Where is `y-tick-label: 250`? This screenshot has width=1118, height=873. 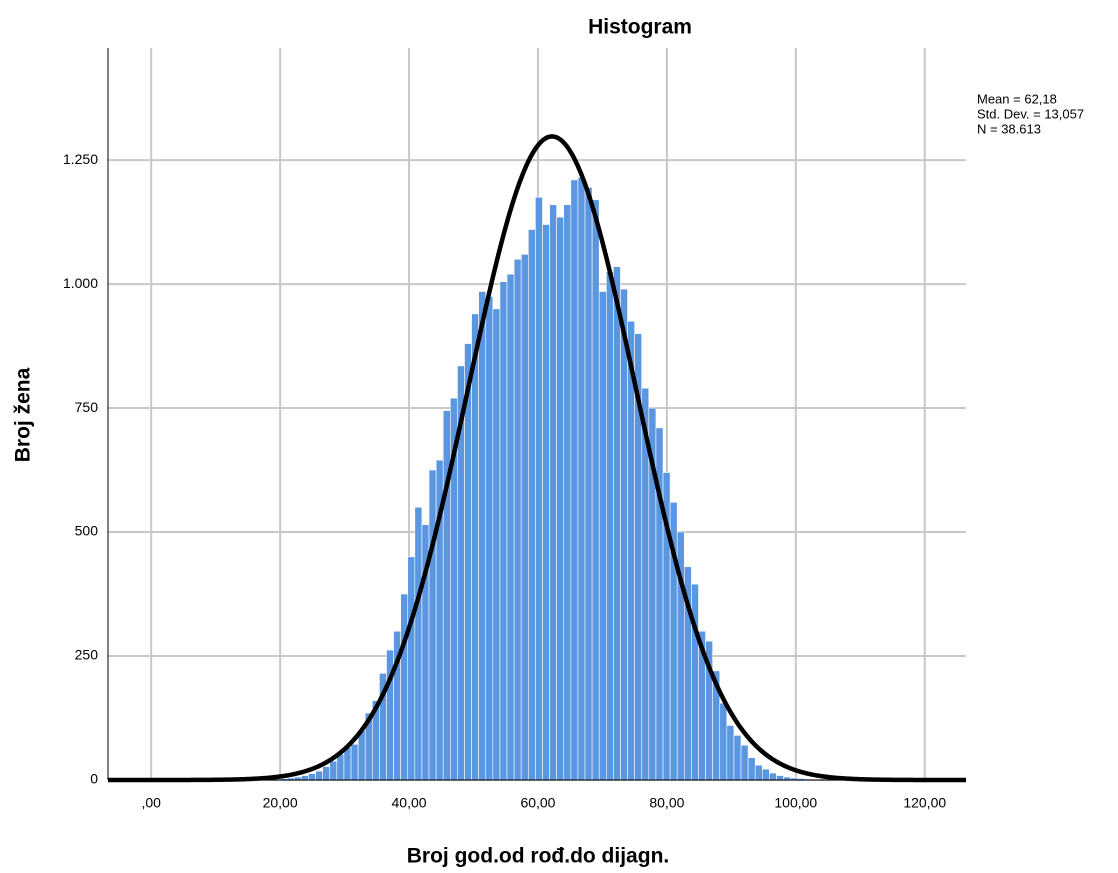
y-tick-label: 250 is located at coordinates (87, 655).